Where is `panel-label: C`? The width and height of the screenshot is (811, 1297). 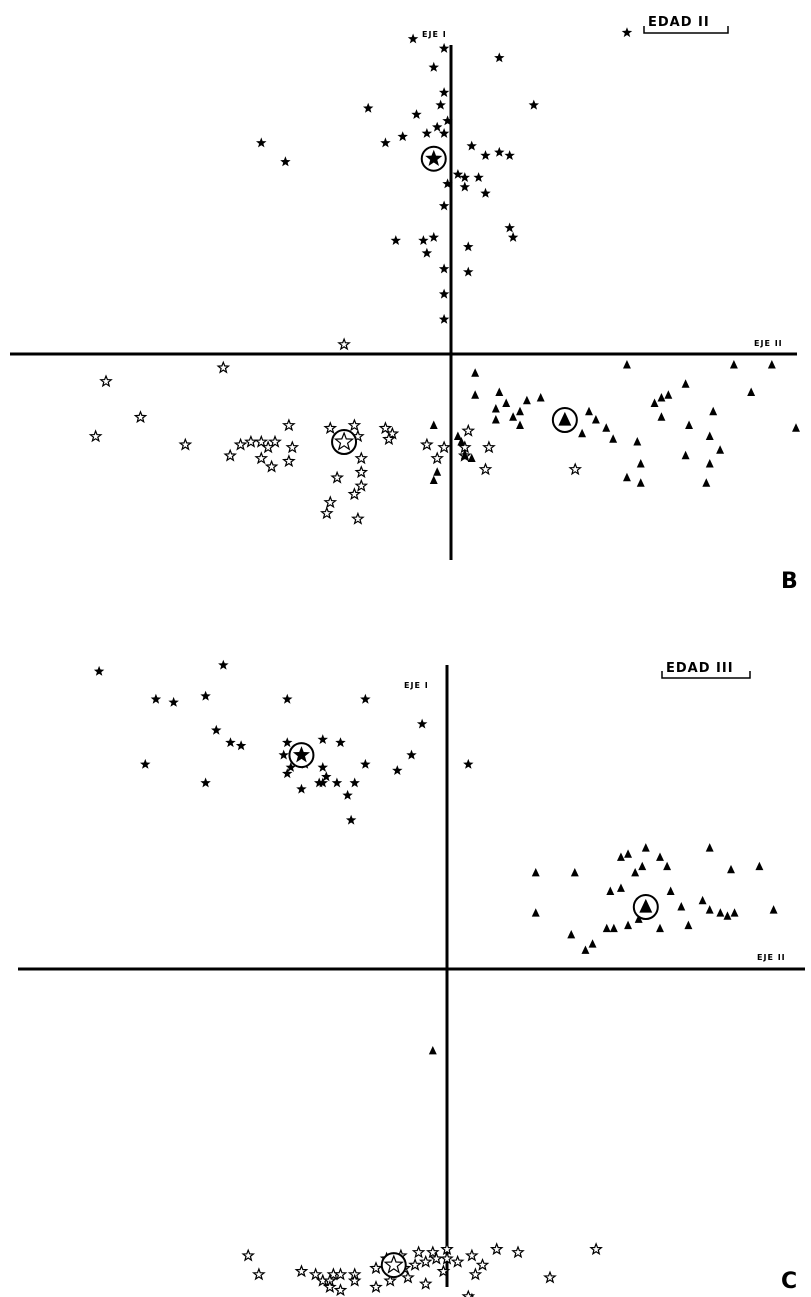
panel-label: C is located at coordinates (789, 1281).